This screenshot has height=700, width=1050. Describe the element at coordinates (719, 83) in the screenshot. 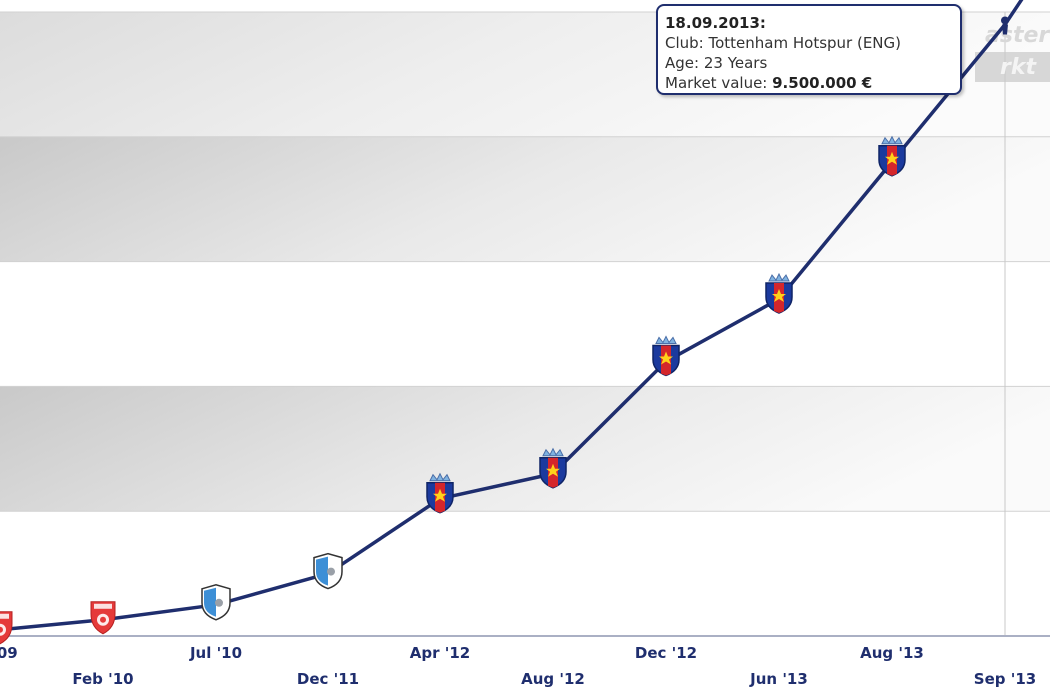

I see `tooltip-market-label: Market value:` at that location.